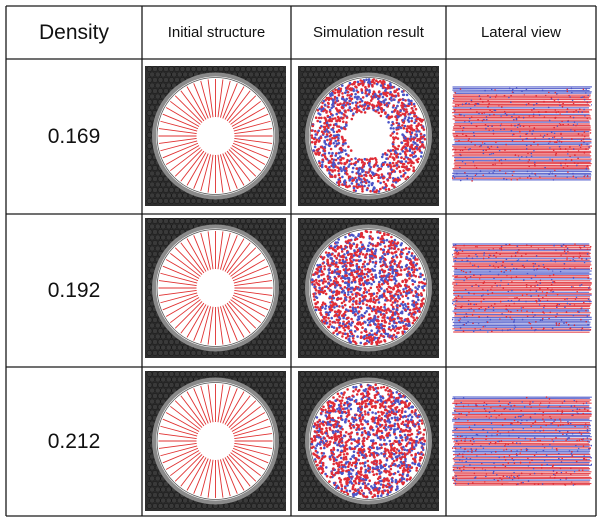 The width and height of the screenshot is (597, 517). I want to click on header-density: Density, so click(74, 32).